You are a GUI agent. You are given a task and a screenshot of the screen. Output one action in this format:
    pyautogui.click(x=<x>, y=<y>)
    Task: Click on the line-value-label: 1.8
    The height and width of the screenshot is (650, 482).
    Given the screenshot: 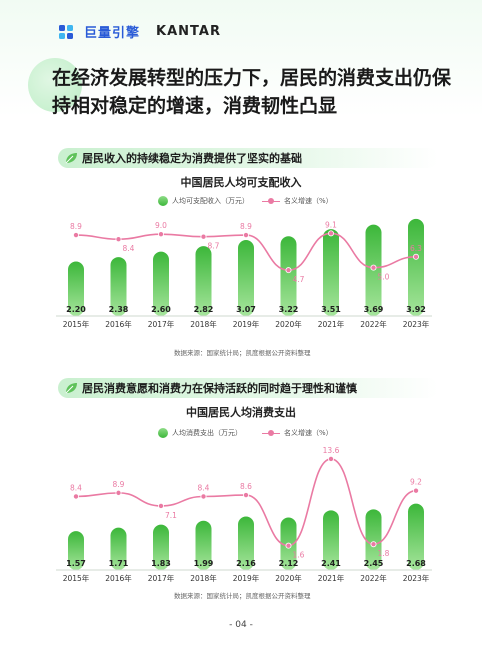 What is the action you would take?
    pyautogui.click(x=384, y=553)
    